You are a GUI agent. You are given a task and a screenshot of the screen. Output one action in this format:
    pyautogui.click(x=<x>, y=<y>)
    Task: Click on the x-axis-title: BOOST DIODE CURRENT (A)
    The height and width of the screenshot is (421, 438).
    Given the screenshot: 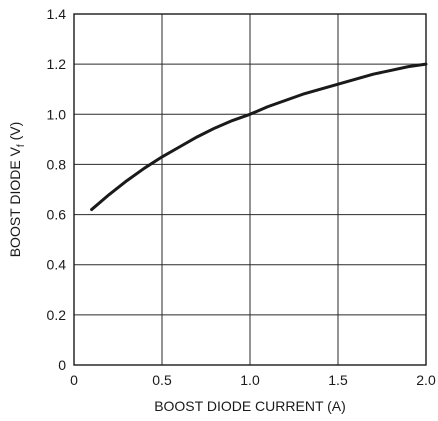 What is the action you would take?
    pyautogui.click(x=250, y=406)
    